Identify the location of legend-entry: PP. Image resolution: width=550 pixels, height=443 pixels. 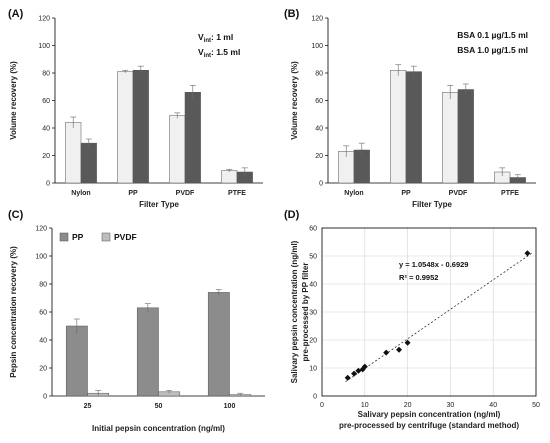
(78, 237).